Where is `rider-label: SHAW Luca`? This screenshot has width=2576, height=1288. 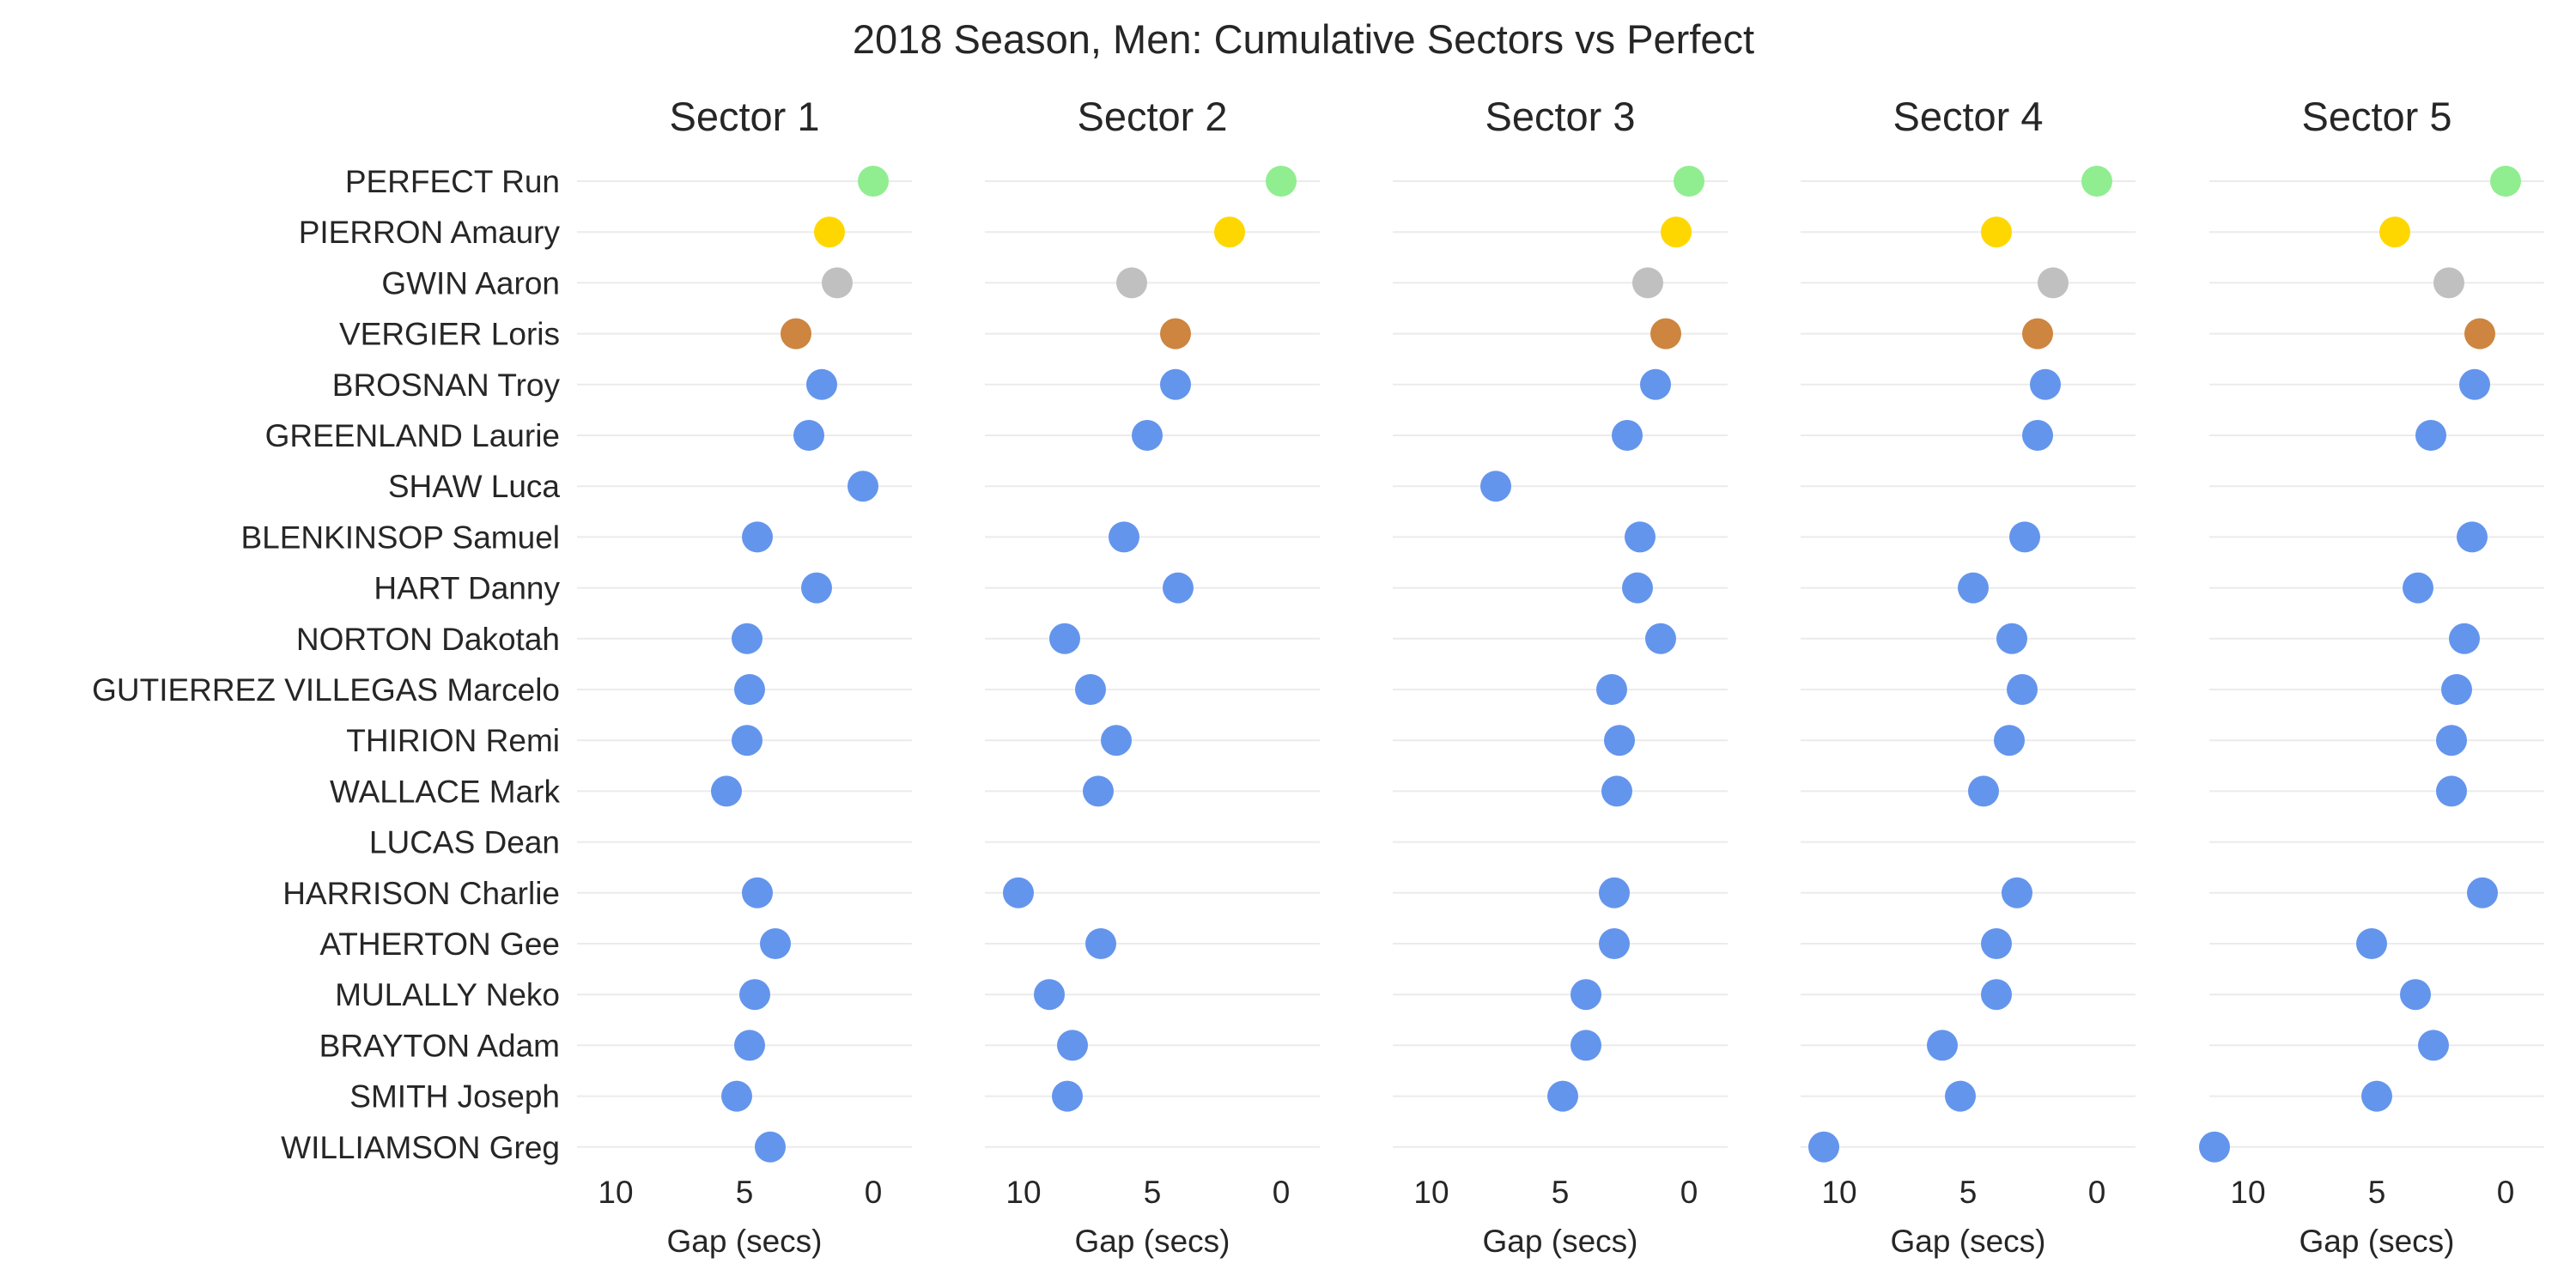 rider-label: SHAW Luca is located at coordinates (474, 486).